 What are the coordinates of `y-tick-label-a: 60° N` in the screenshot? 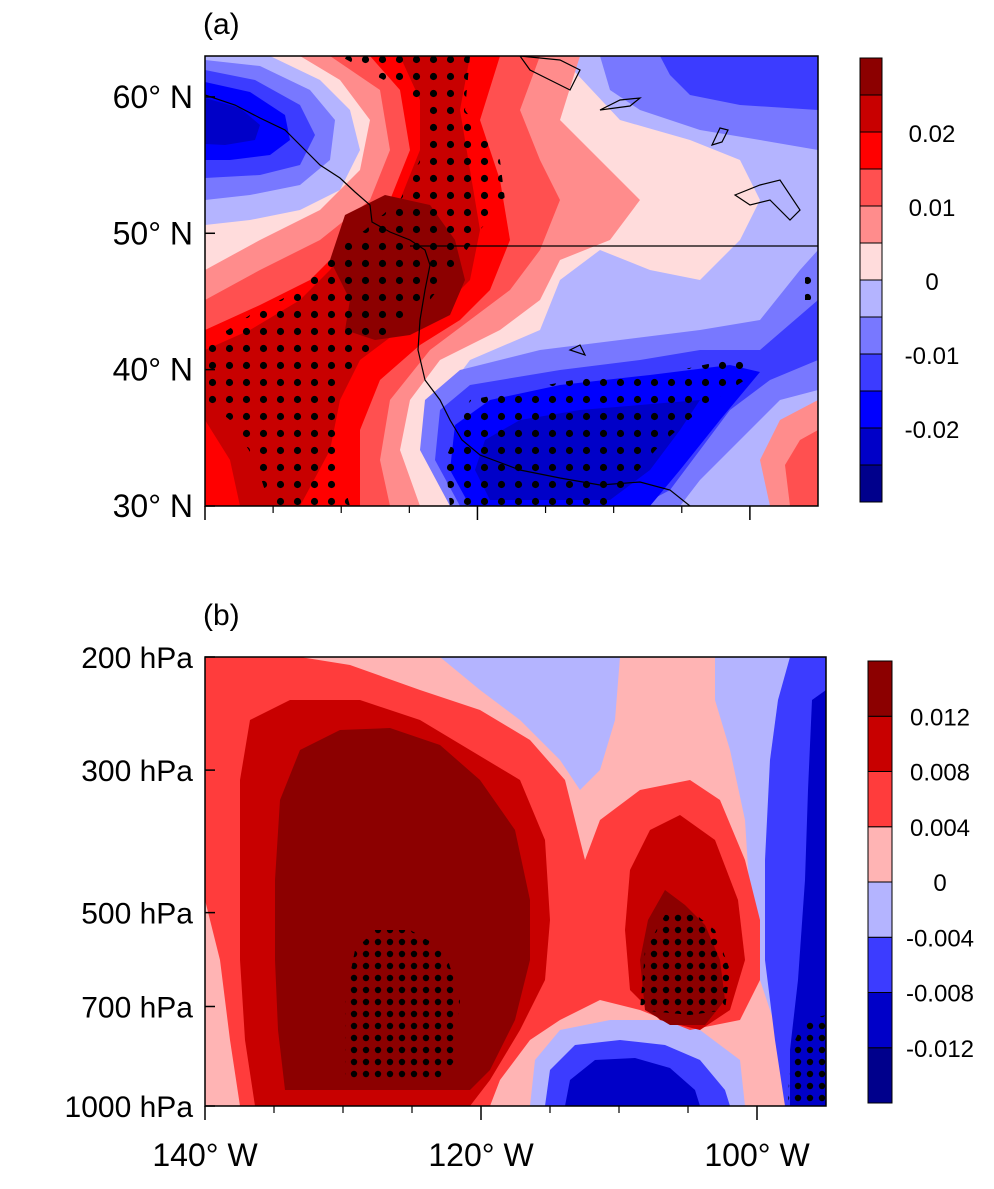 It's located at (153, 97).